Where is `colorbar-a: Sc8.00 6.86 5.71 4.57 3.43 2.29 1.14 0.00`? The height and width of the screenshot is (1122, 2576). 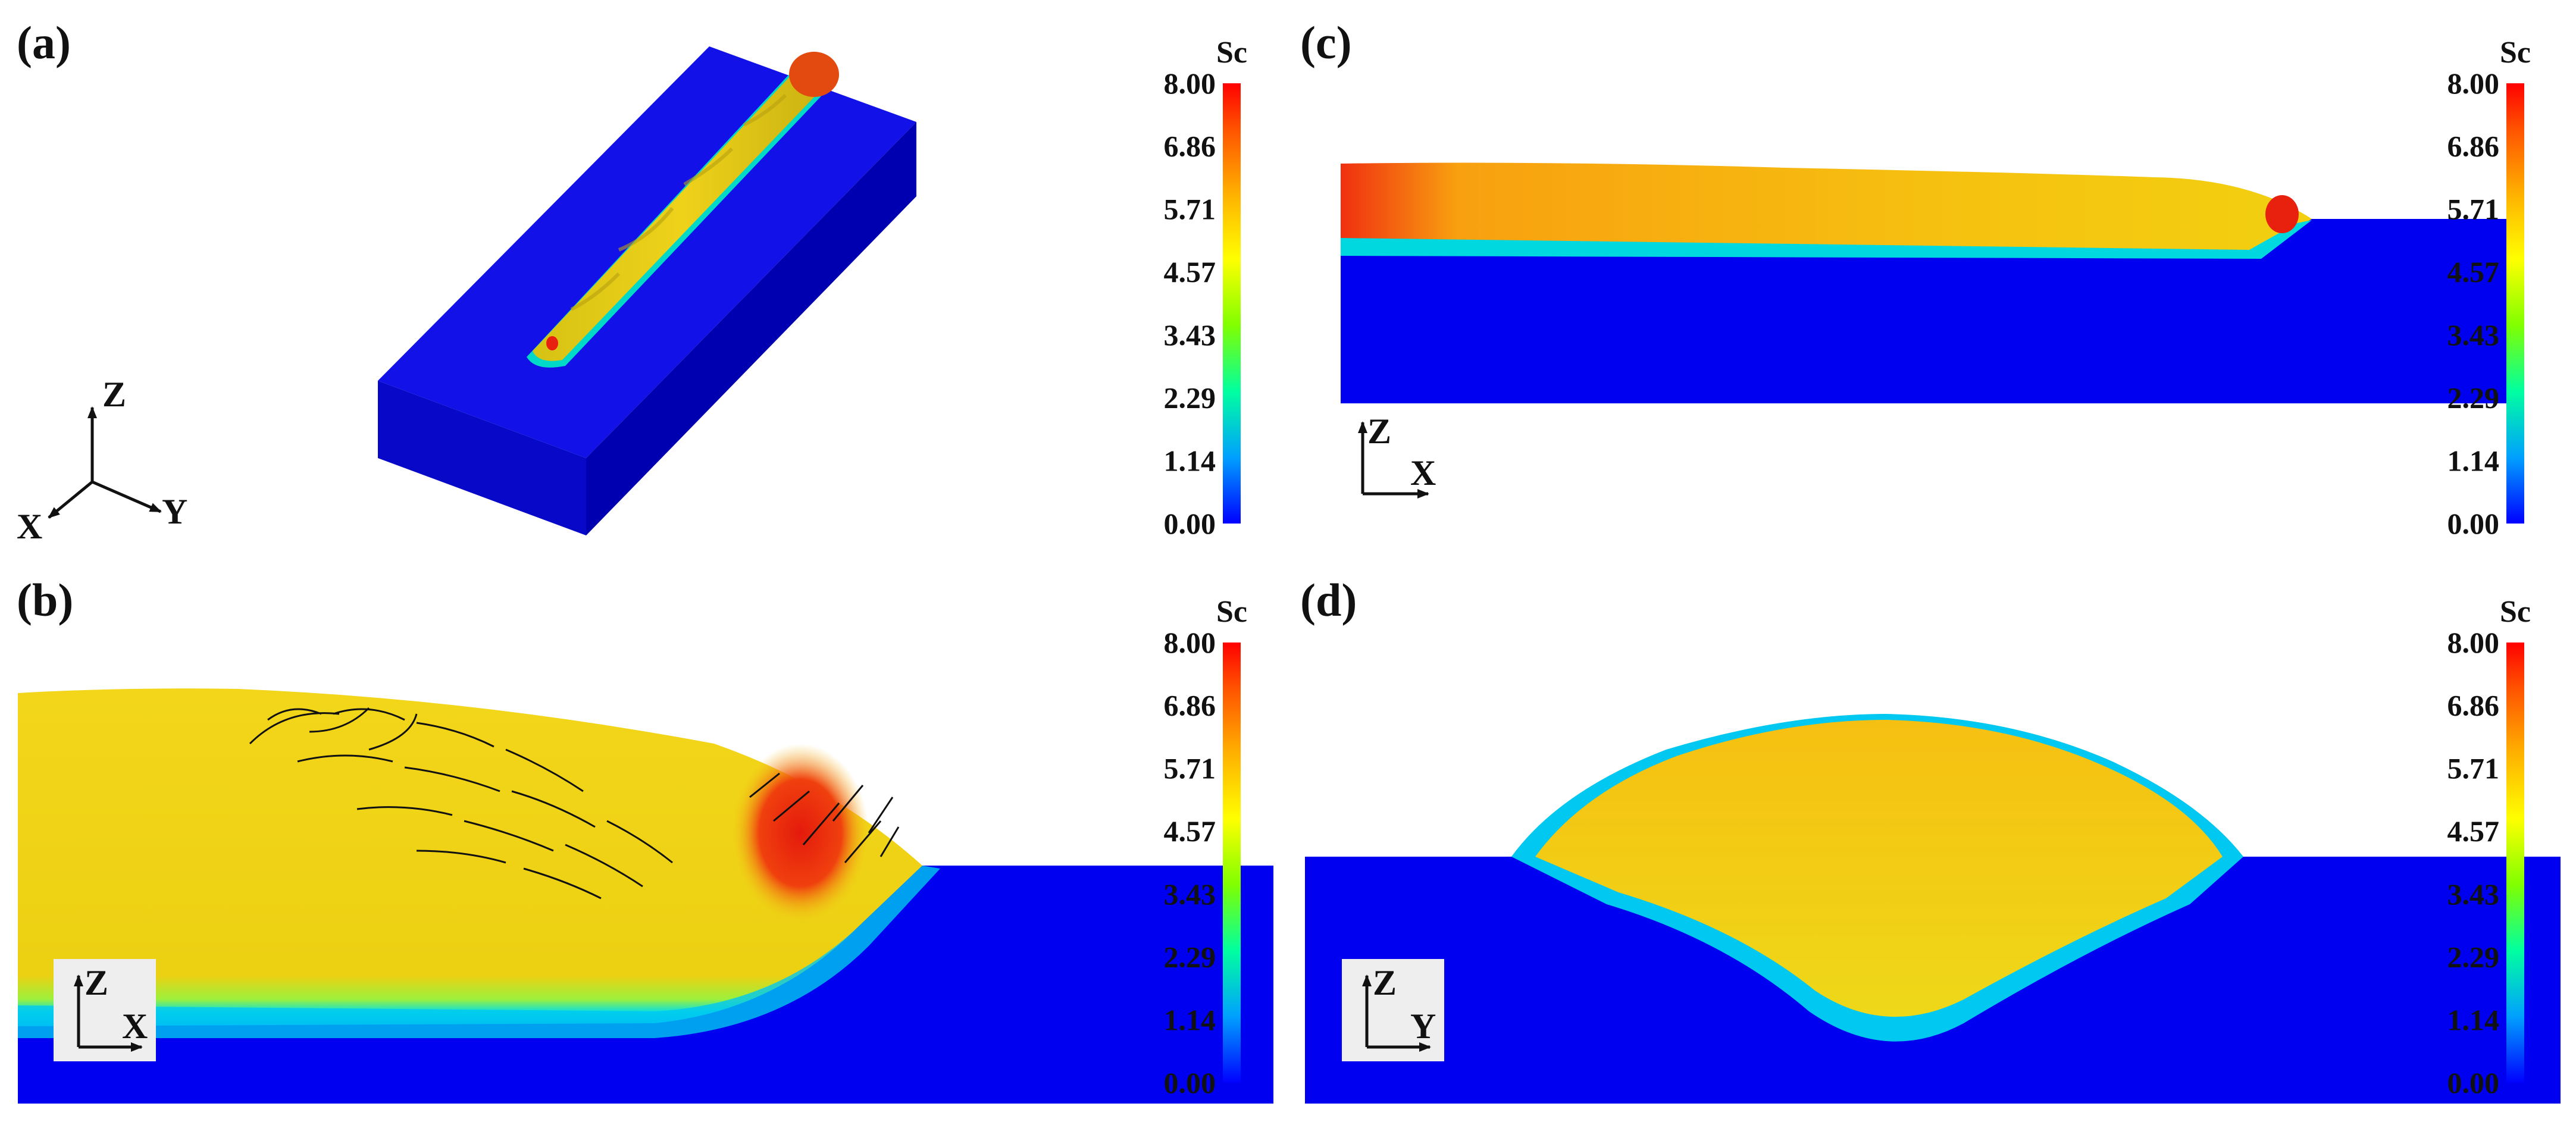 colorbar-a: Sc8.00 6.86 5.71 4.57 3.43 2.29 1.14 0.00 is located at coordinates (1206, 288).